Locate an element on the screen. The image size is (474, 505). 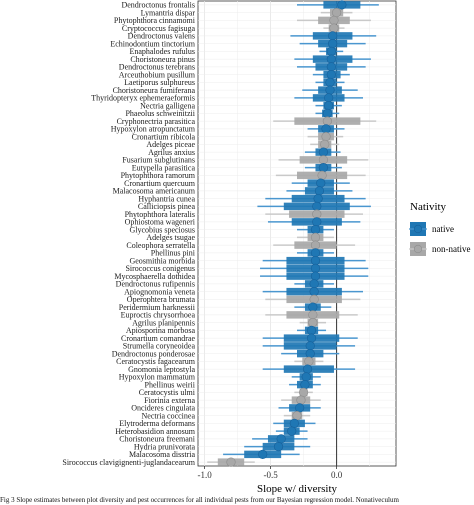
species-label: Phytophthora cinnamomi is located at coordinates (155, 20).